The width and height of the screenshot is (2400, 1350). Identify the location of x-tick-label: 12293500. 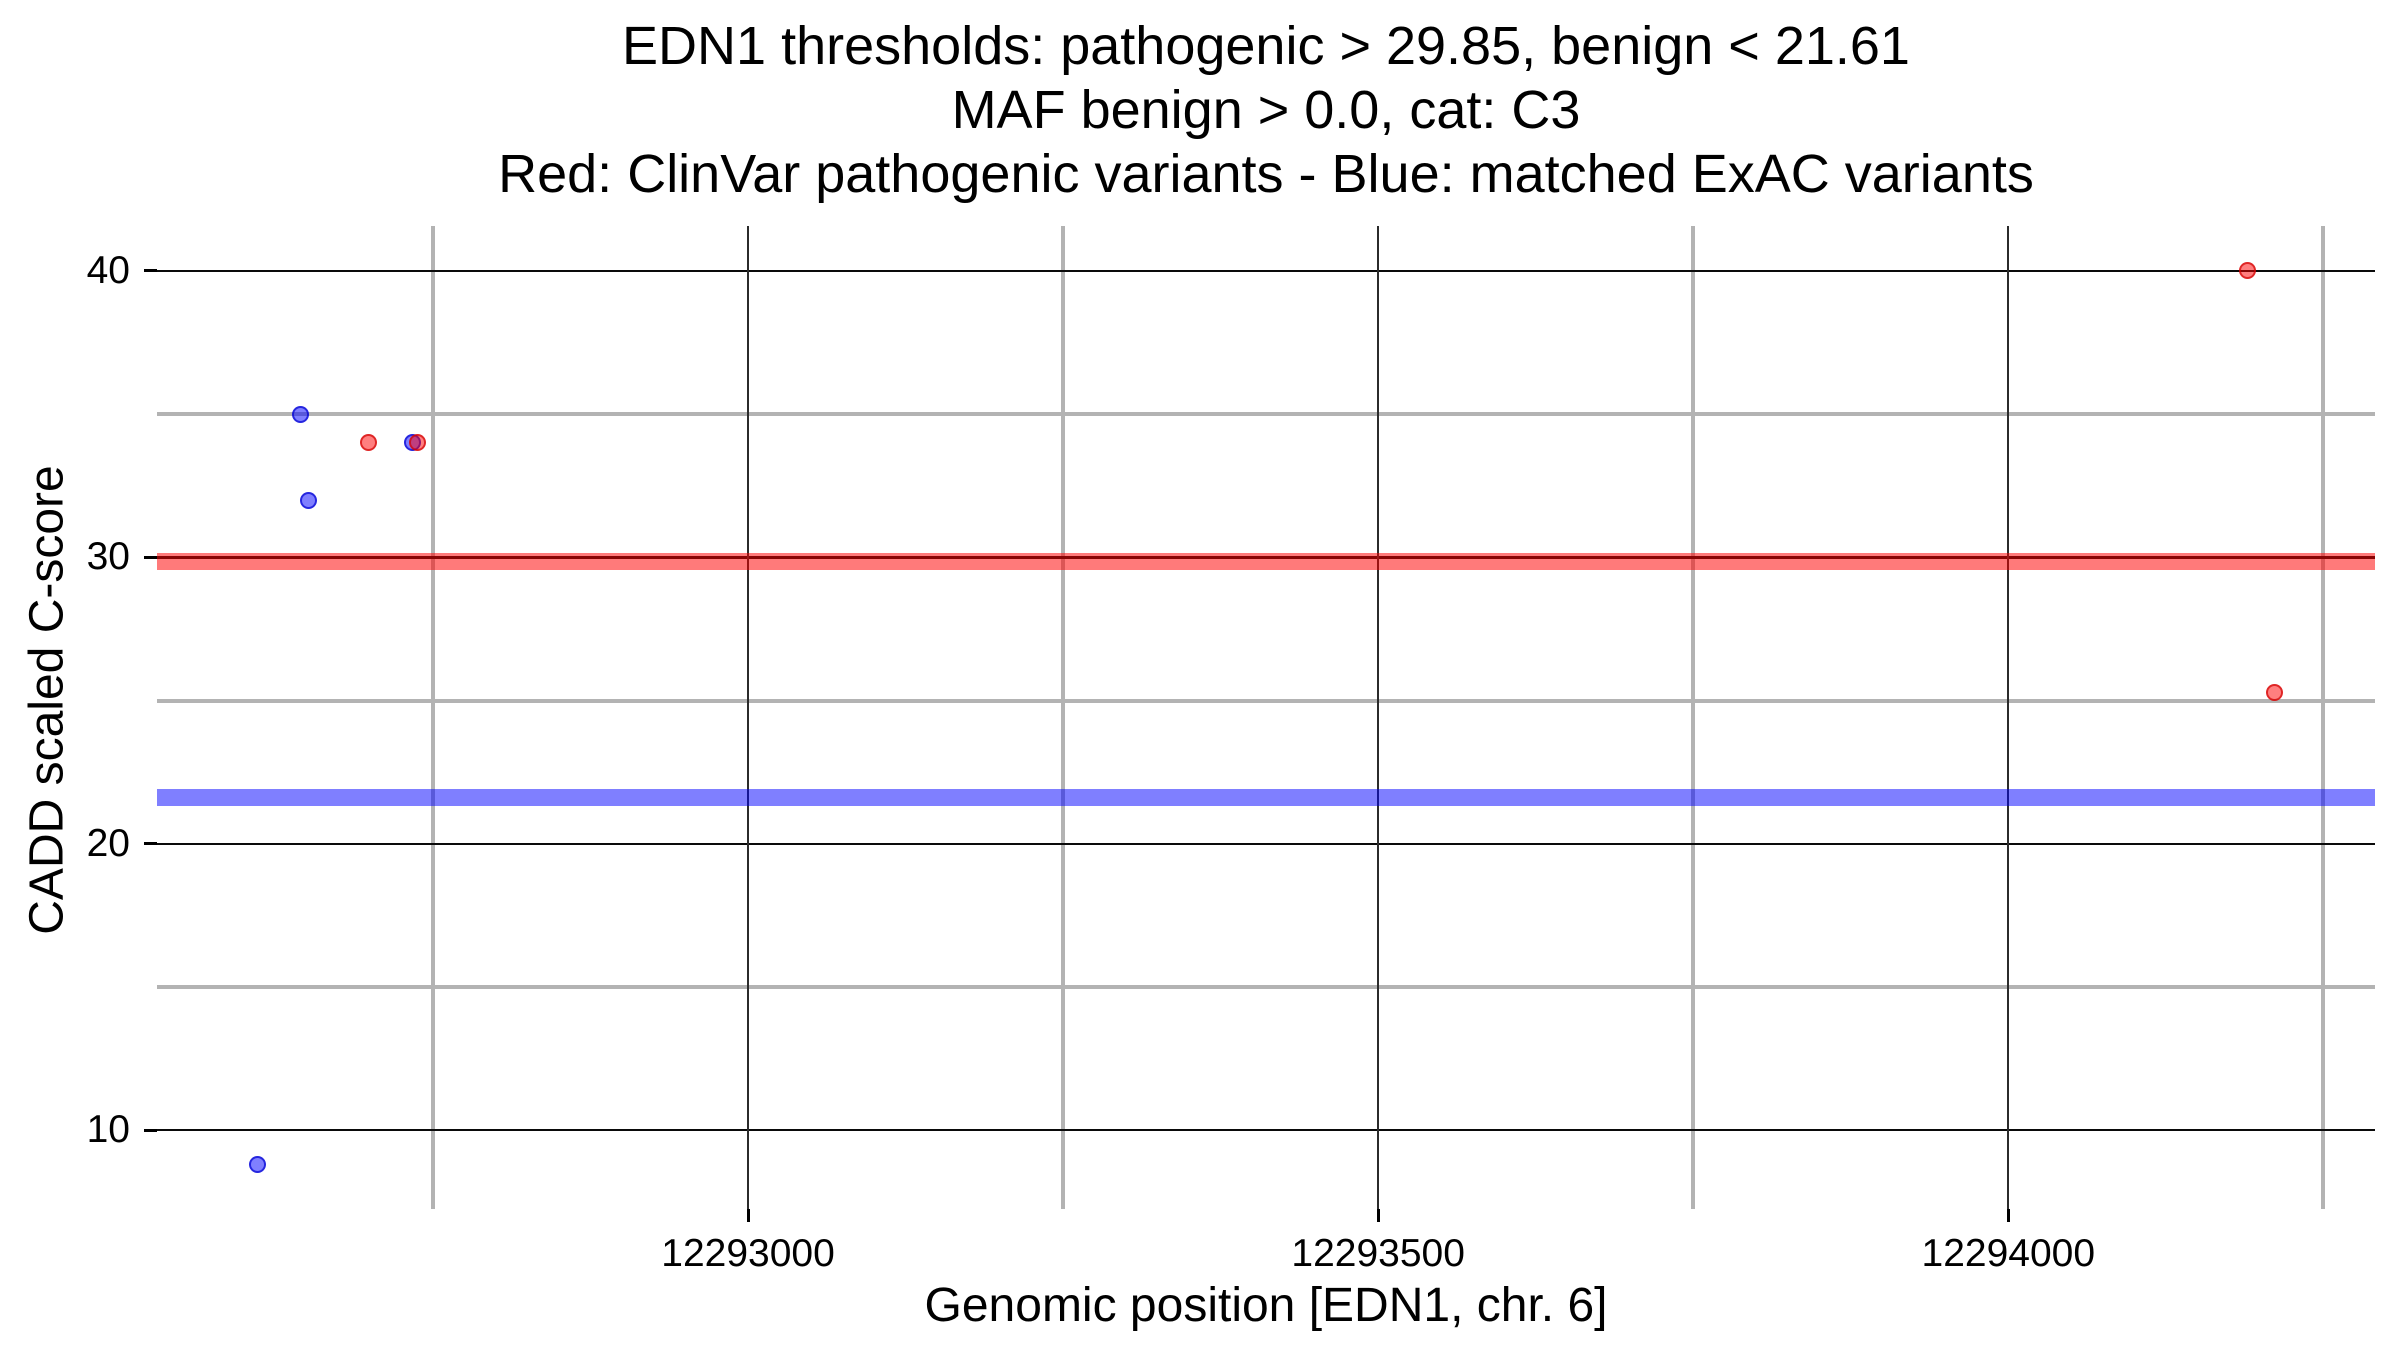
(1378, 1253).